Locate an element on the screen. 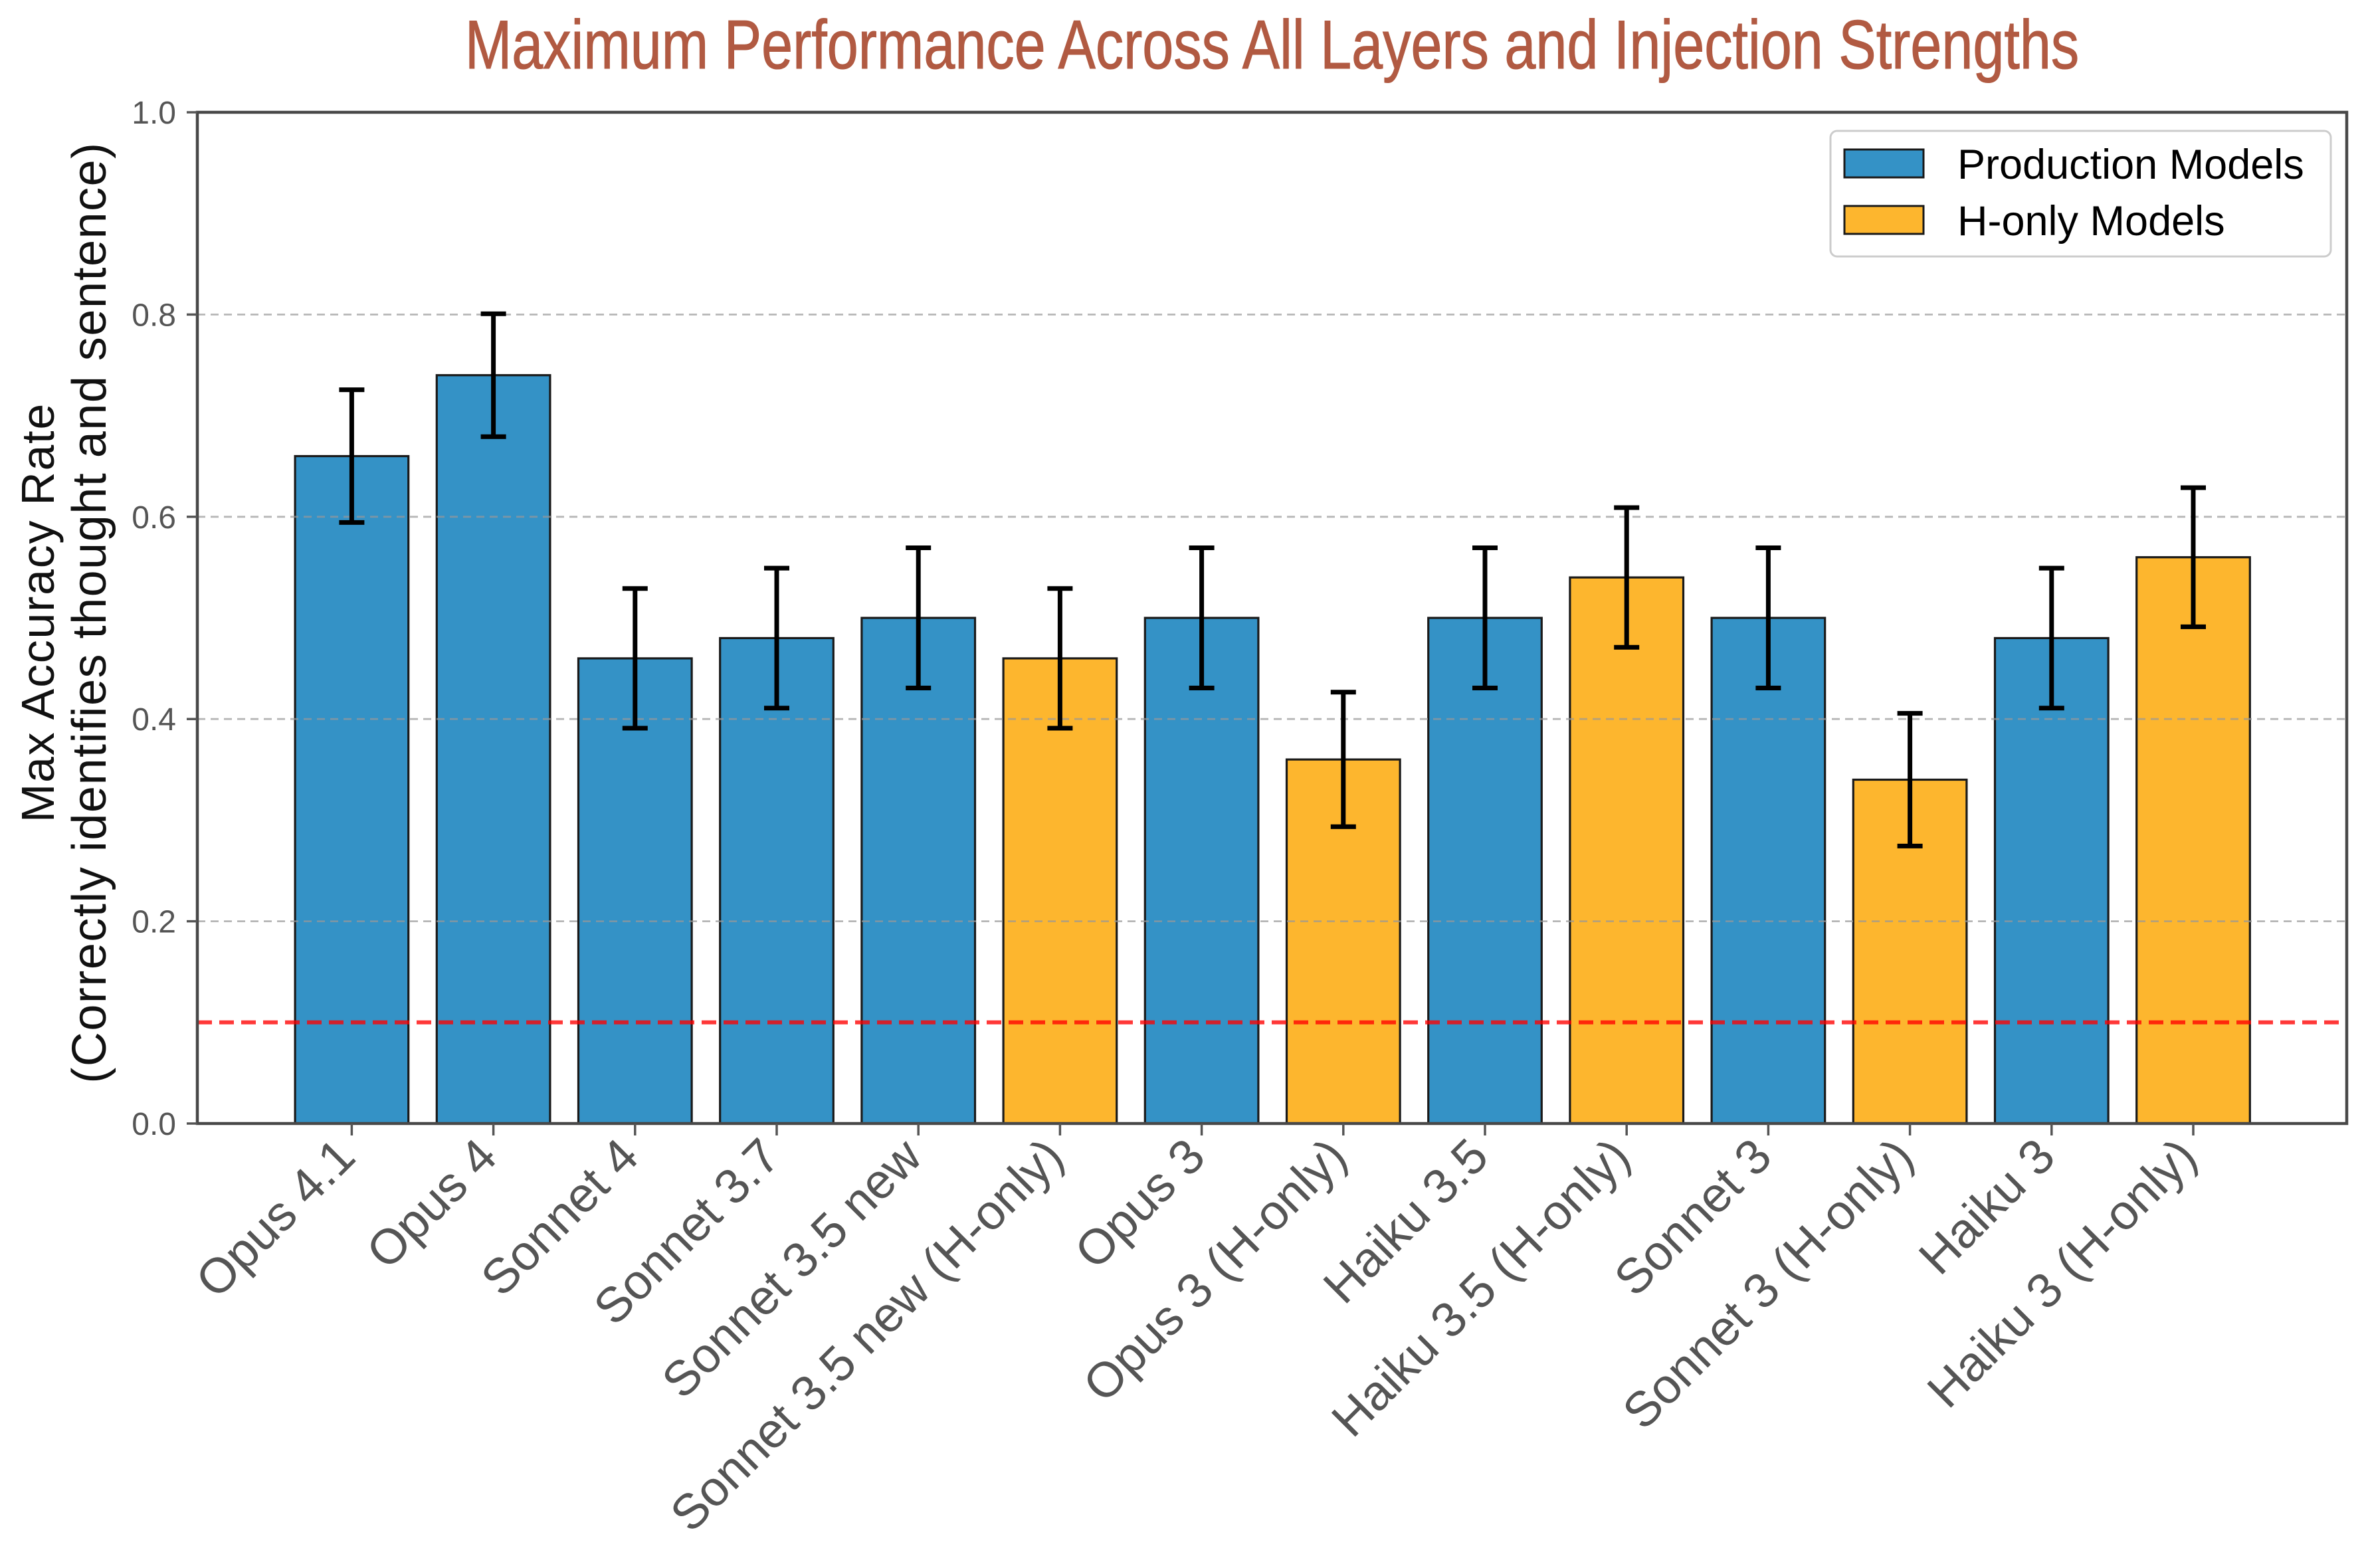 The height and width of the screenshot is (1568, 2368). svg-text: 0.0 is located at coordinates (154, 1124).